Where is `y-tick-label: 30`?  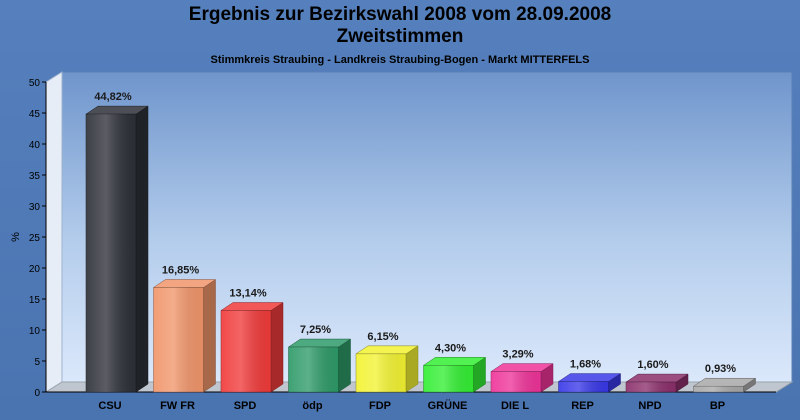
y-tick-label: 30 is located at coordinates (35, 207).